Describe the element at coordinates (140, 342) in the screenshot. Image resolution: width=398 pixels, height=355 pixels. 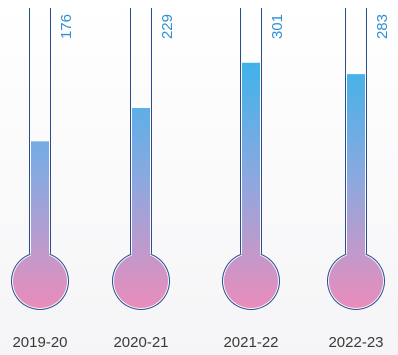
I see `category-label-2020-21: 2020-21` at that location.